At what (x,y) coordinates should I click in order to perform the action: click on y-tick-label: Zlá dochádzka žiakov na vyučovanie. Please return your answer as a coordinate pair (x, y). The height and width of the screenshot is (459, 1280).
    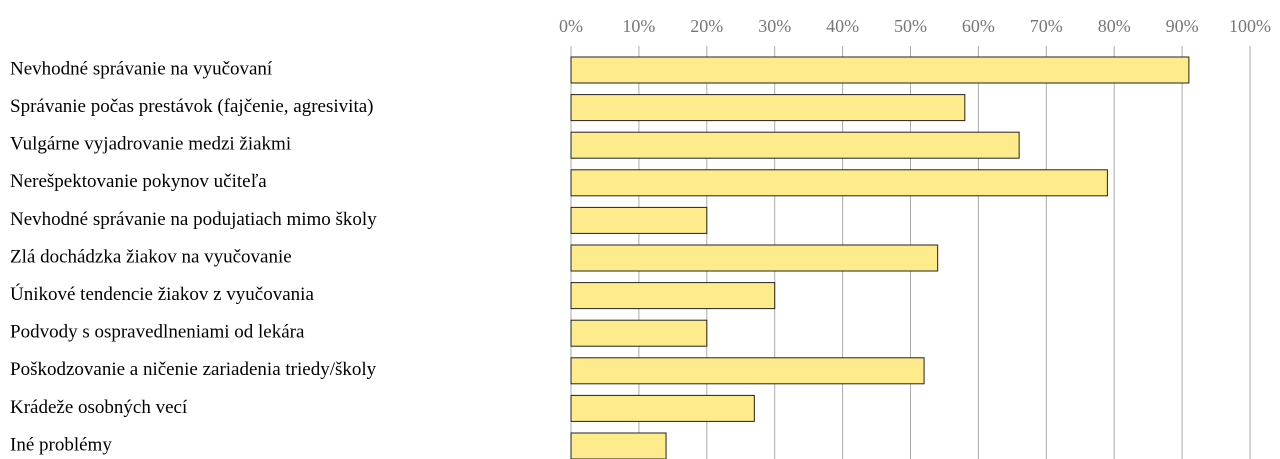
    Looking at the image, I should click on (151, 256).